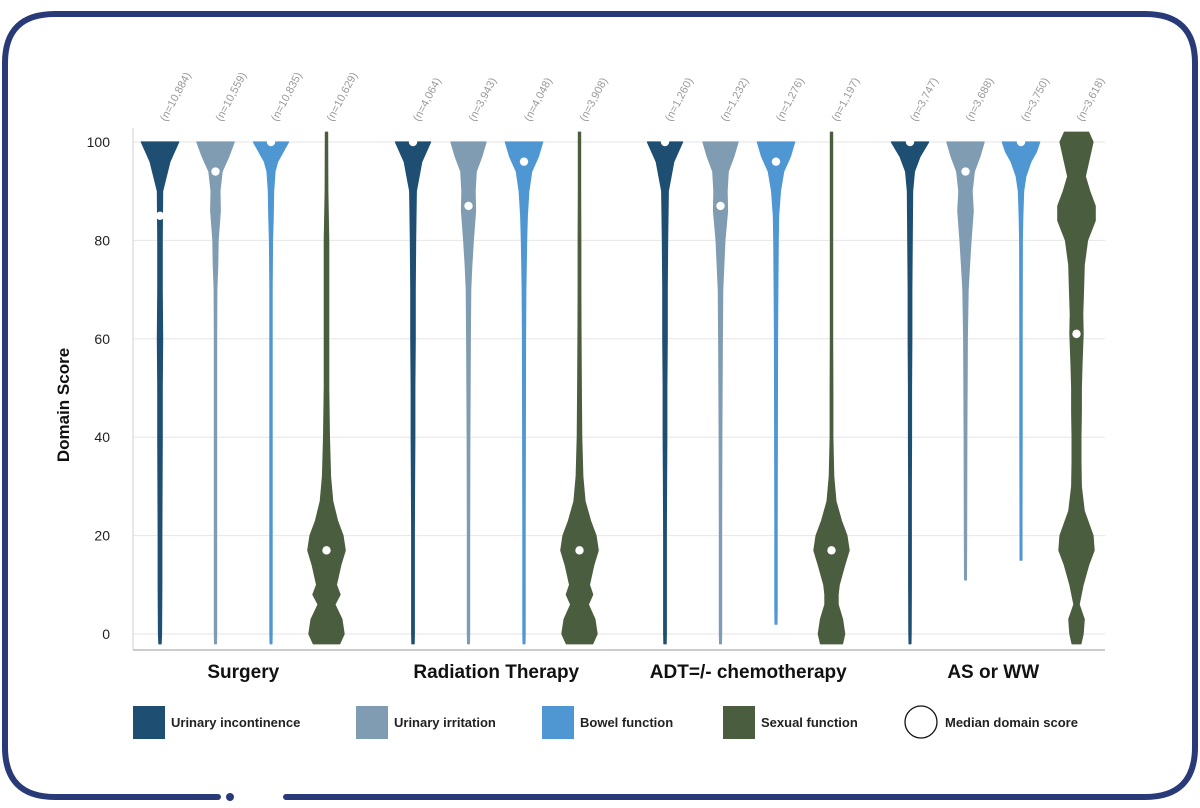 The width and height of the screenshot is (1200, 808). Describe the element at coordinates (102, 437) in the screenshot. I see `y-tick-label: 40` at that location.